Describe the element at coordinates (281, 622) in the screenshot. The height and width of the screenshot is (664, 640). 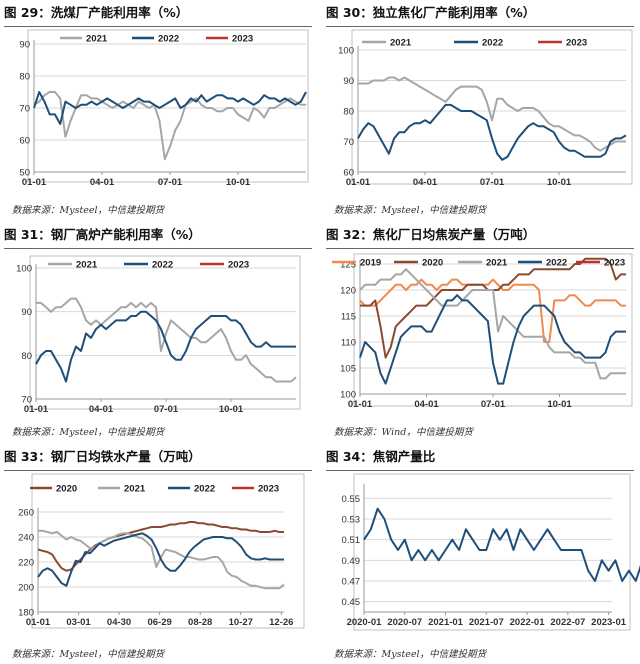
I see `x-tick-label: 12-26` at that location.